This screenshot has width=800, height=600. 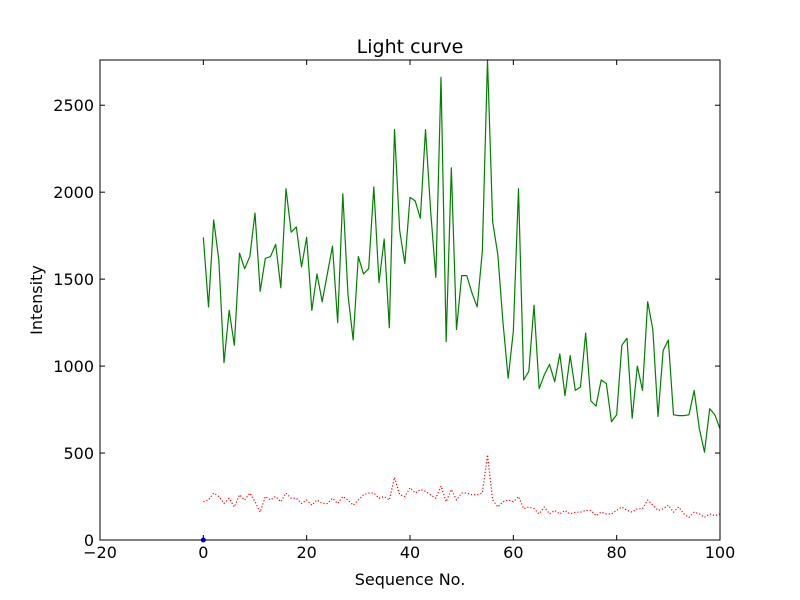 What do you see at coordinates (410, 579) in the screenshot?
I see `x-axis-label: Sequence No.` at bounding box center [410, 579].